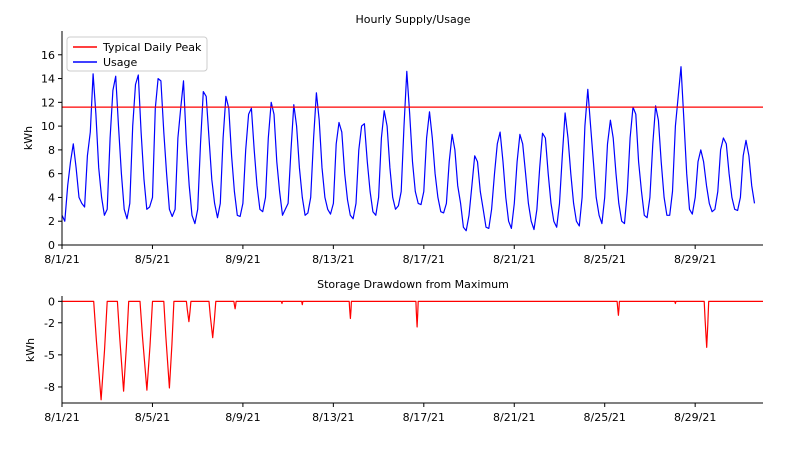  I want to click on bottom-x-tick-label: 8/13/21, so click(333, 417).